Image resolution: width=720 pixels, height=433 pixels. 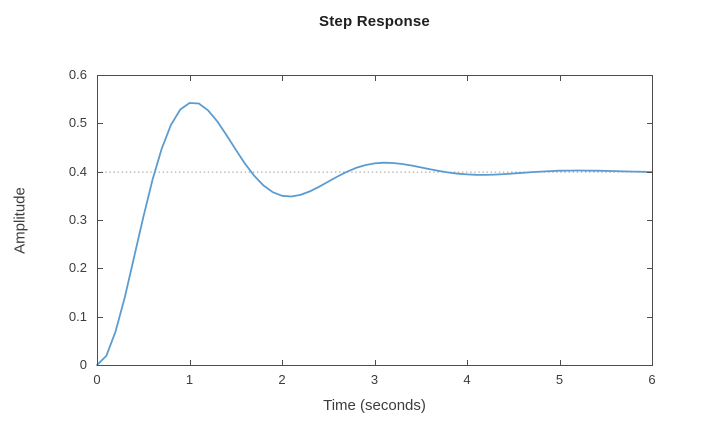 I want to click on x-tick-label: 4, so click(x=467, y=379).